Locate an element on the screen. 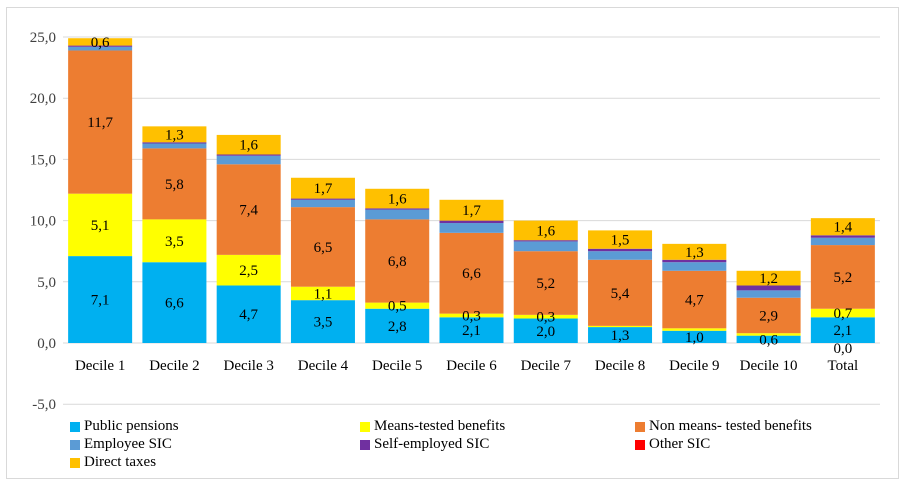 This screenshot has width=906, height=484. data-label: 1,5 is located at coordinates (620, 241).